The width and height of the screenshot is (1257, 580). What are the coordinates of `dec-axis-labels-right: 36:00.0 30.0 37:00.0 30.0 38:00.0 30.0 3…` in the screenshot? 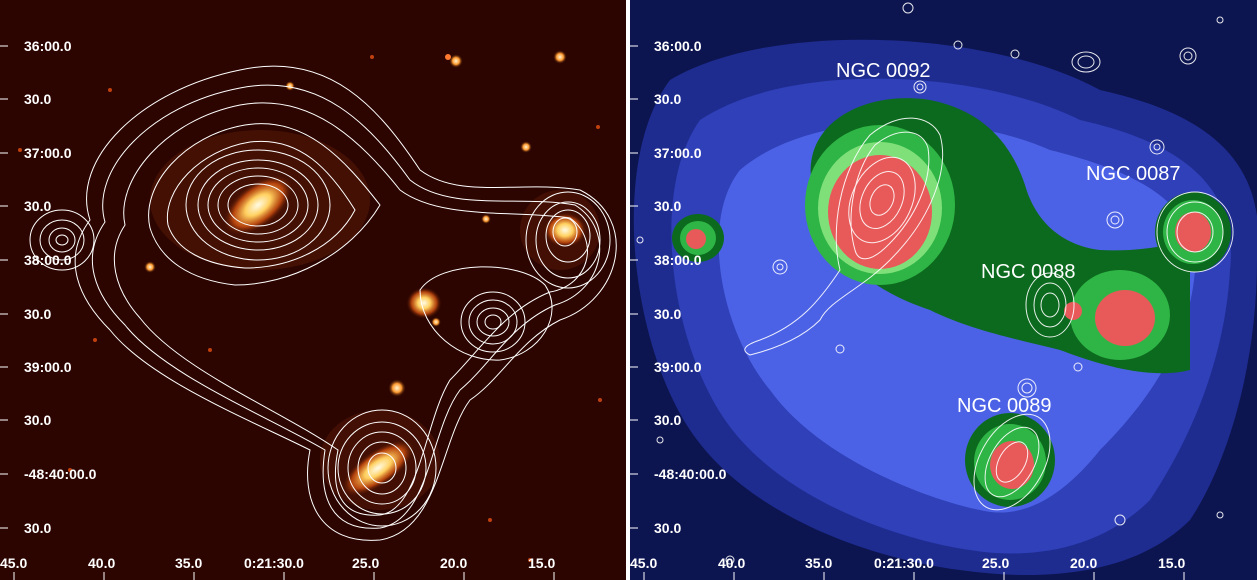 It's located at (690, 287).